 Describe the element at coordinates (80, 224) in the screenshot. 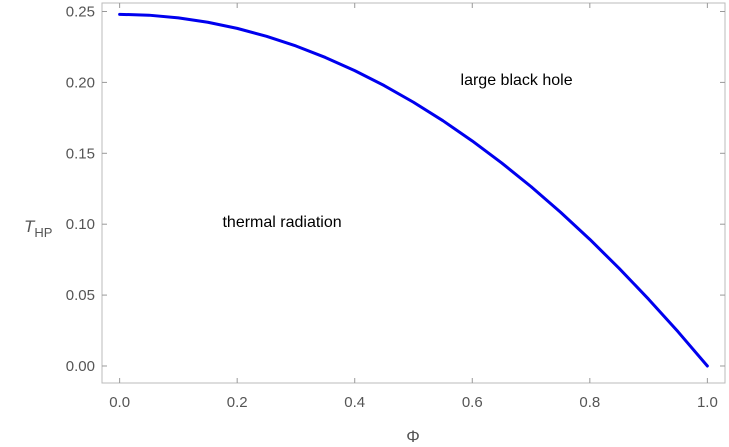

I see `y-tick-label: 0.10` at that location.